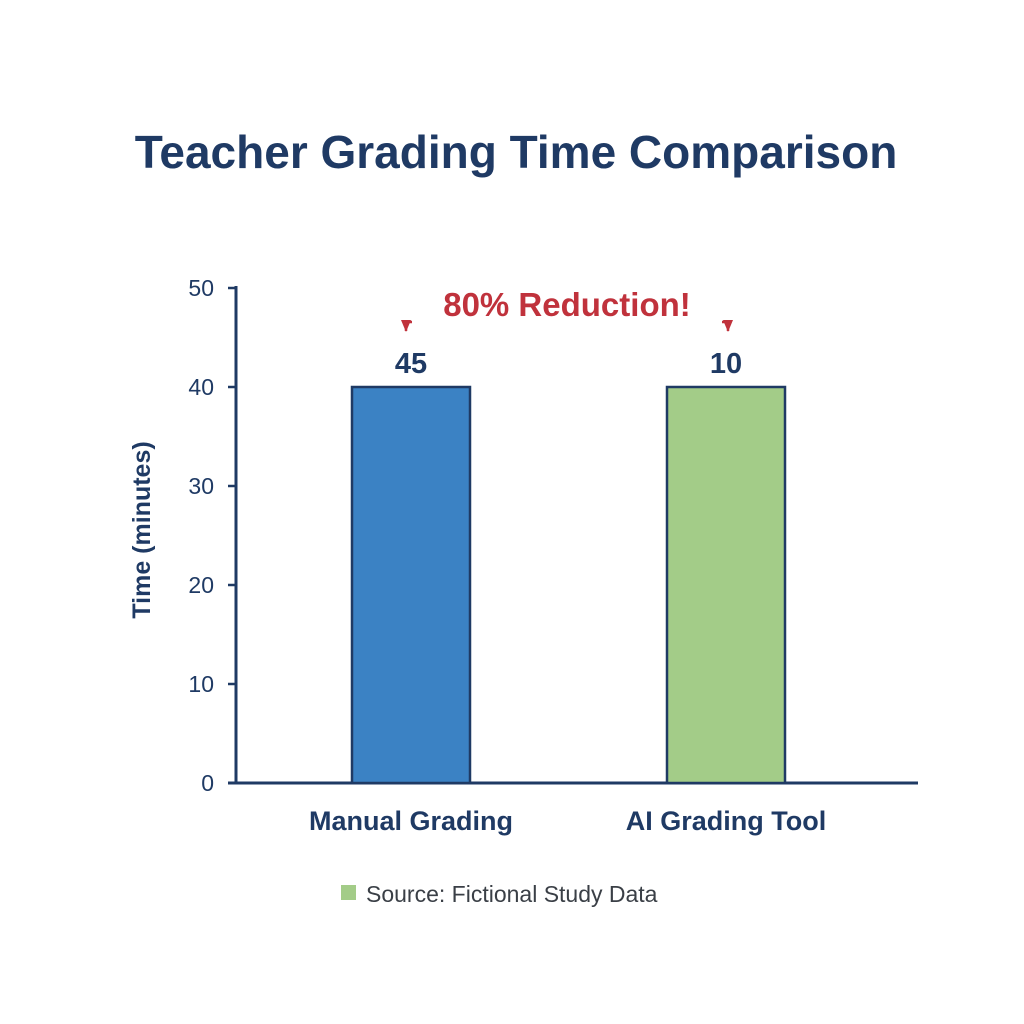 The image size is (1024, 1024). I want to click on reduction-annotation: 80% Reduction!, so click(567, 309).